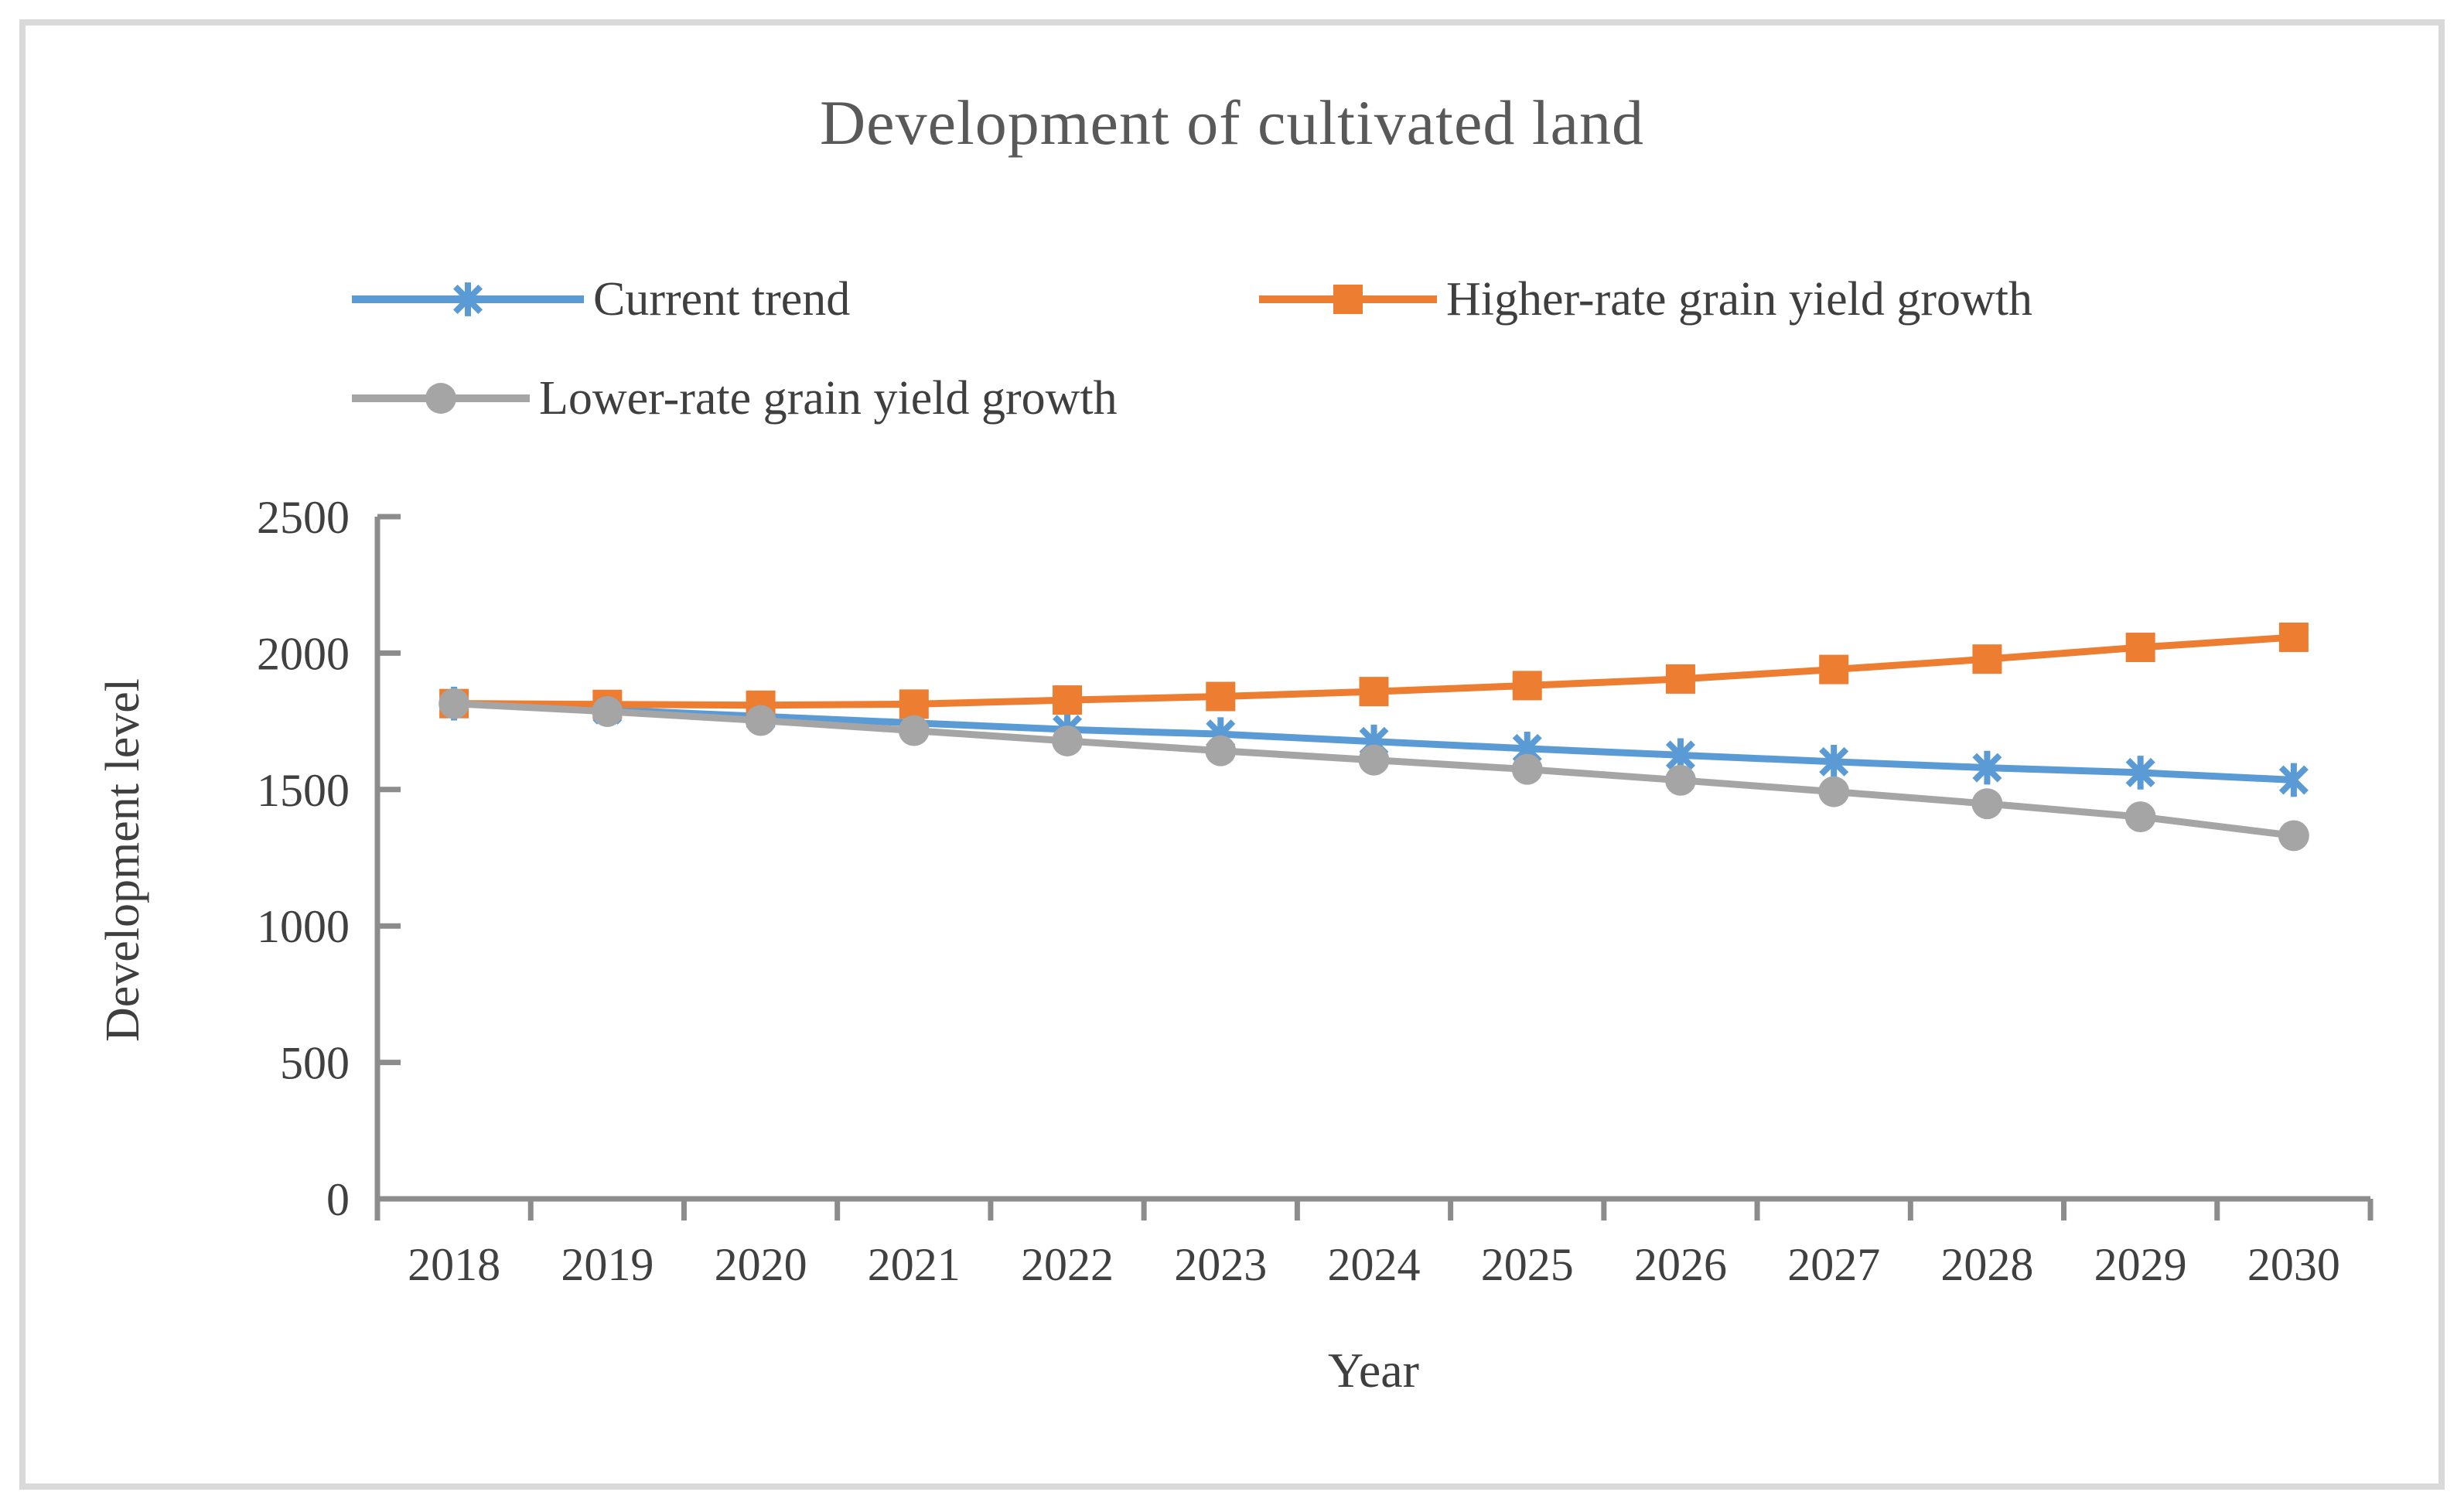 This screenshot has height=1509, width=2464. What do you see at coordinates (338, 1199) in the screenshot?
I see `svg-text: 0` at bounding box center [338, 1199].